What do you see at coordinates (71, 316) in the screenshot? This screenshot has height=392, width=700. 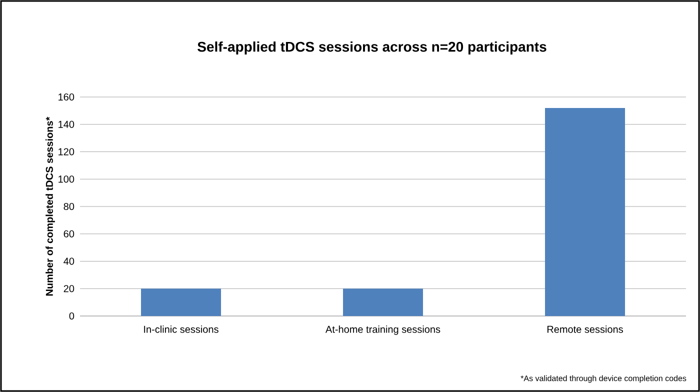 I see `y-tick-label: 0` at bounding box center [71, 316].